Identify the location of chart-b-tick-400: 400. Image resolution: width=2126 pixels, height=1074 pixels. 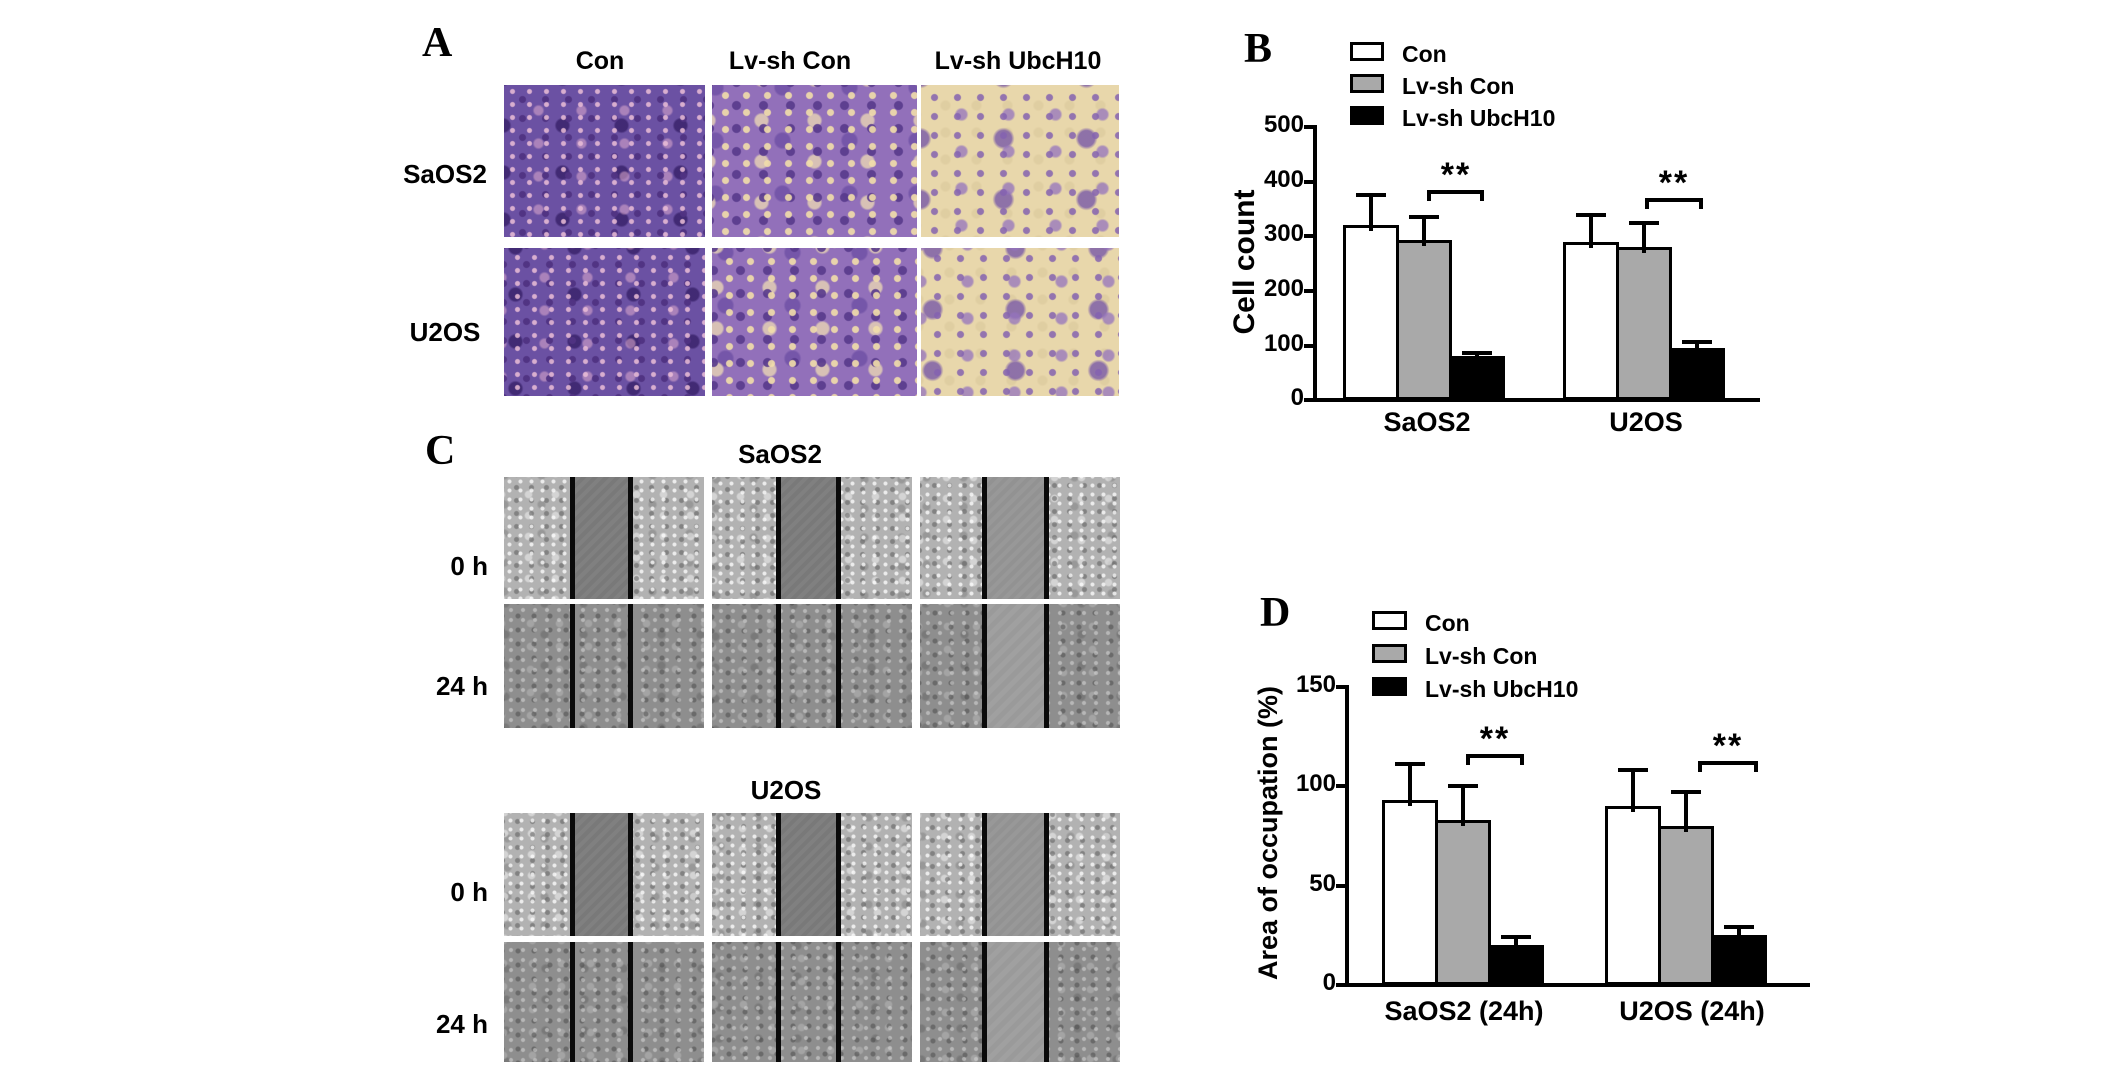
(1283, 179).